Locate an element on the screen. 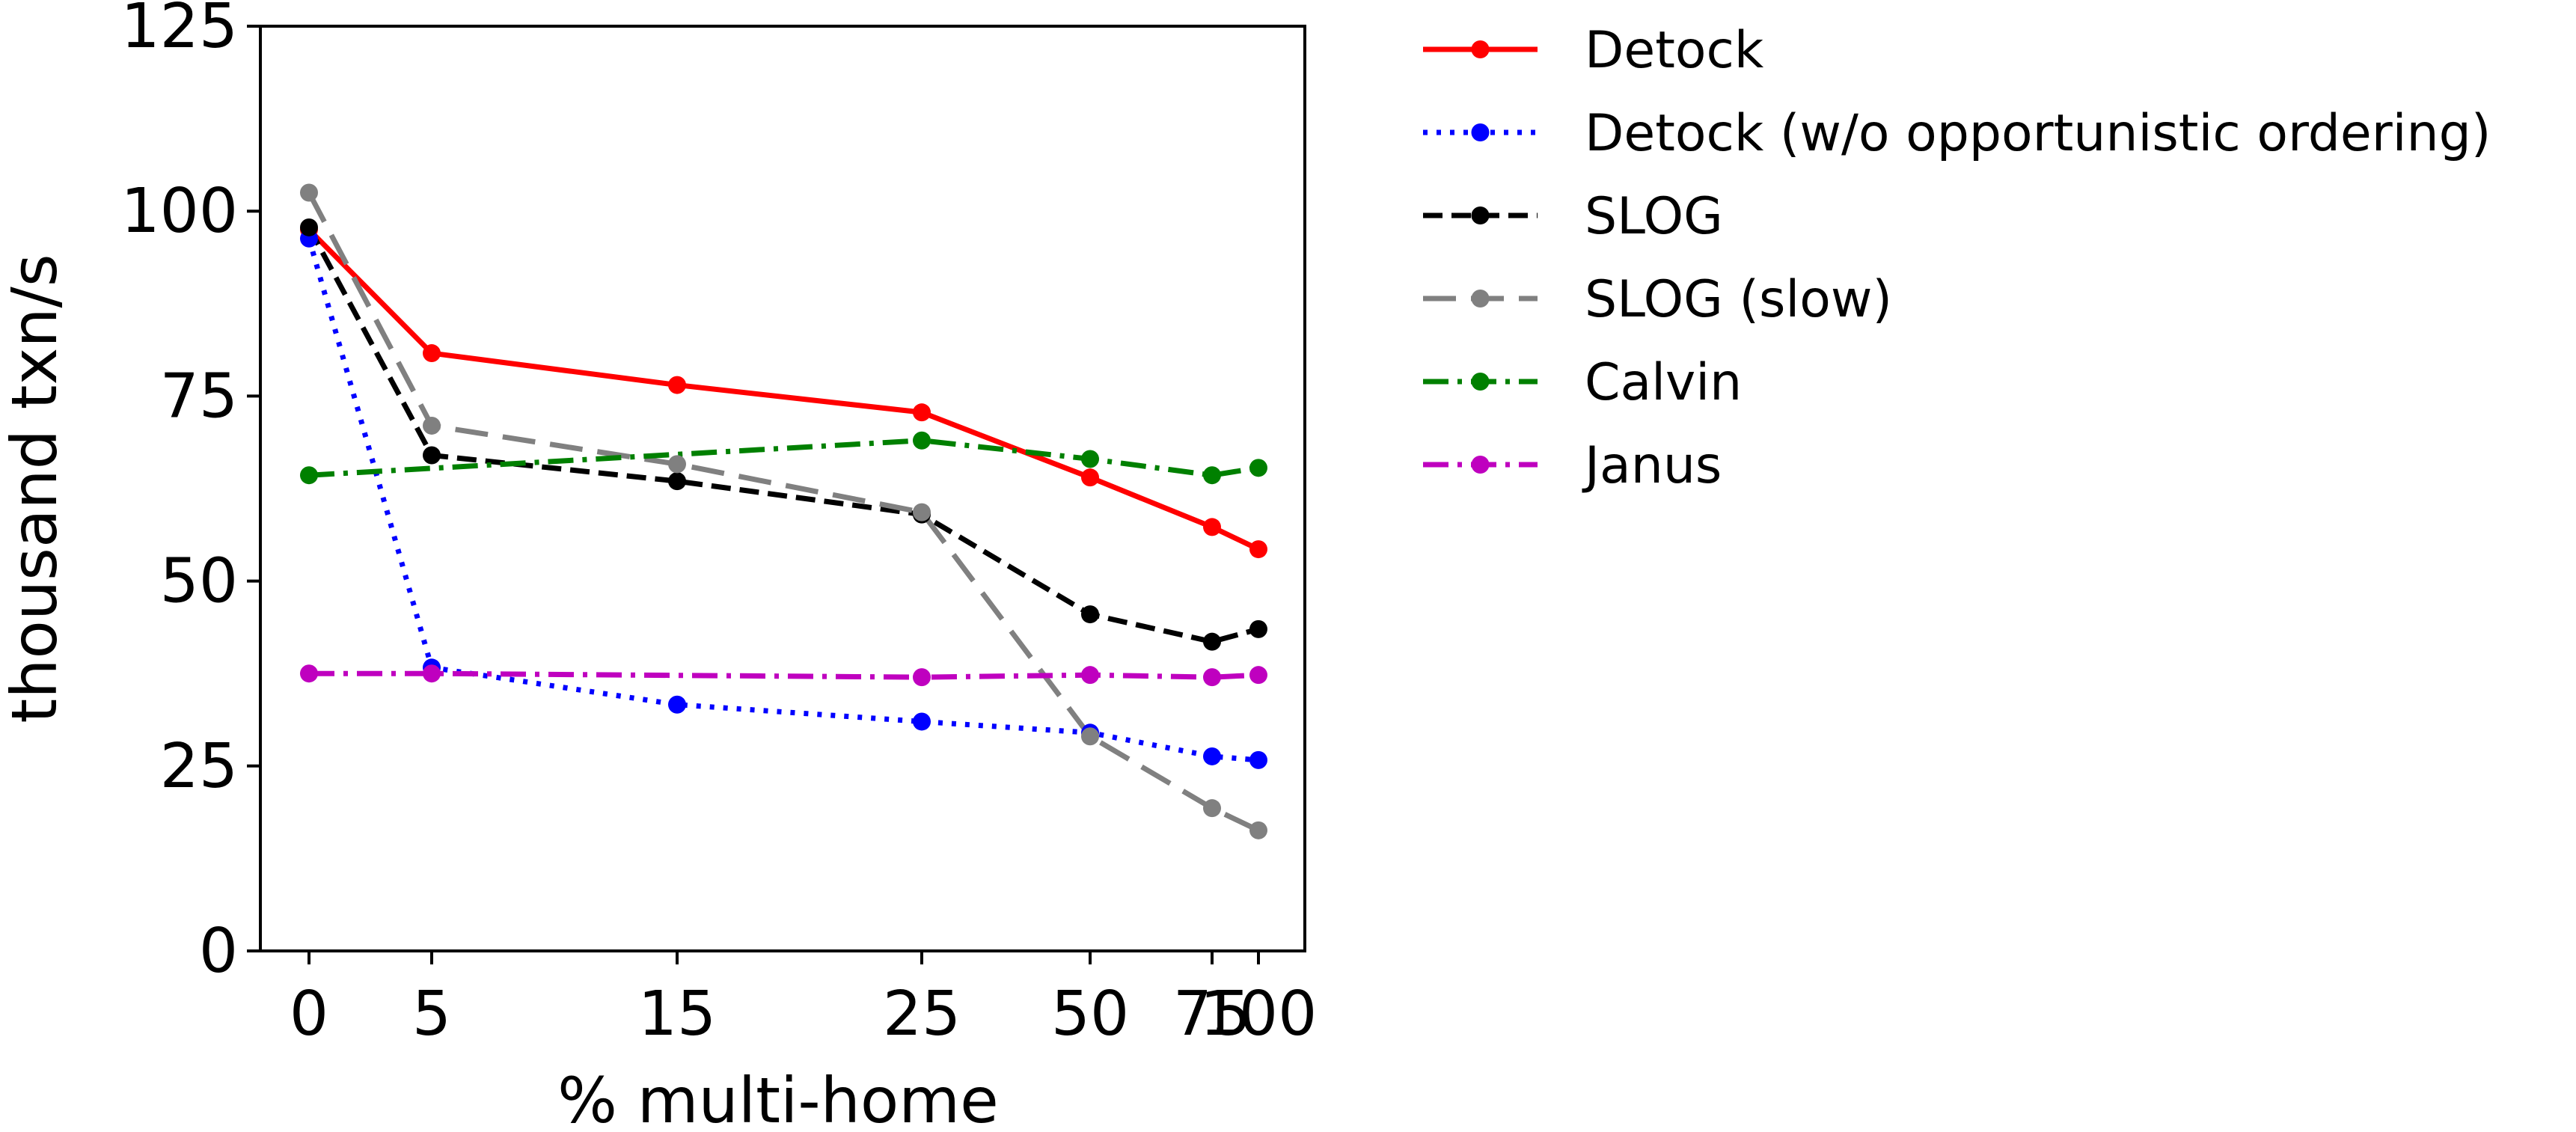 This screenshot has height=1132, width=2576. y-tick-label: 50 is located at coordinates (199, 581).